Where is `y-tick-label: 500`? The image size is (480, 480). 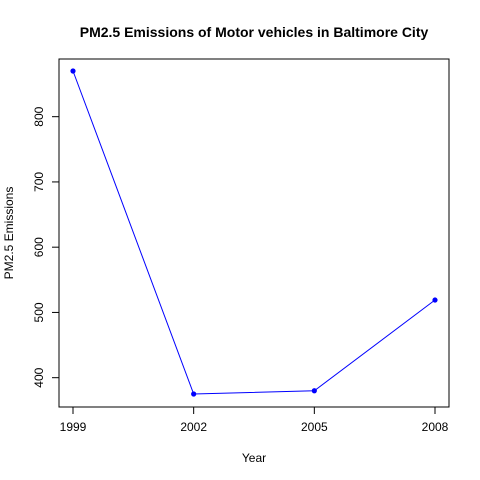
y-tick-label: 500 is located at coordinates (39, 312).